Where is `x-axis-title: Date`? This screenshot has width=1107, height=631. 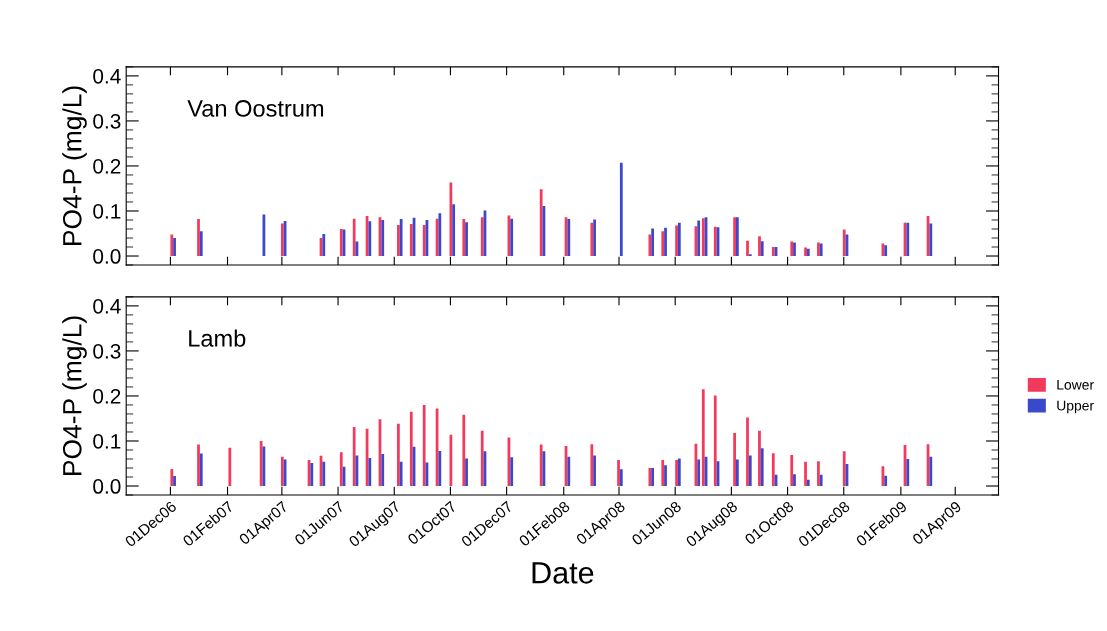
x-axis-title: Date is located at coordinates (563, 573).